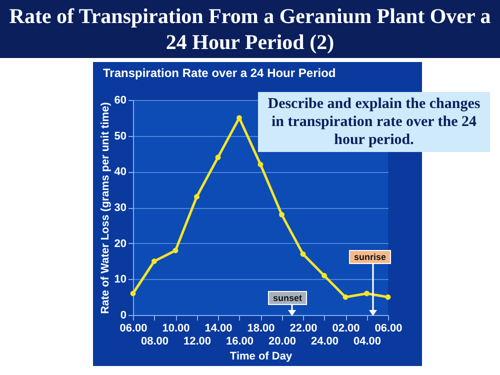  Describe the element at coordinates (261, 328) in the screenshot. I see `x-tick-label: 18.00` at that location.